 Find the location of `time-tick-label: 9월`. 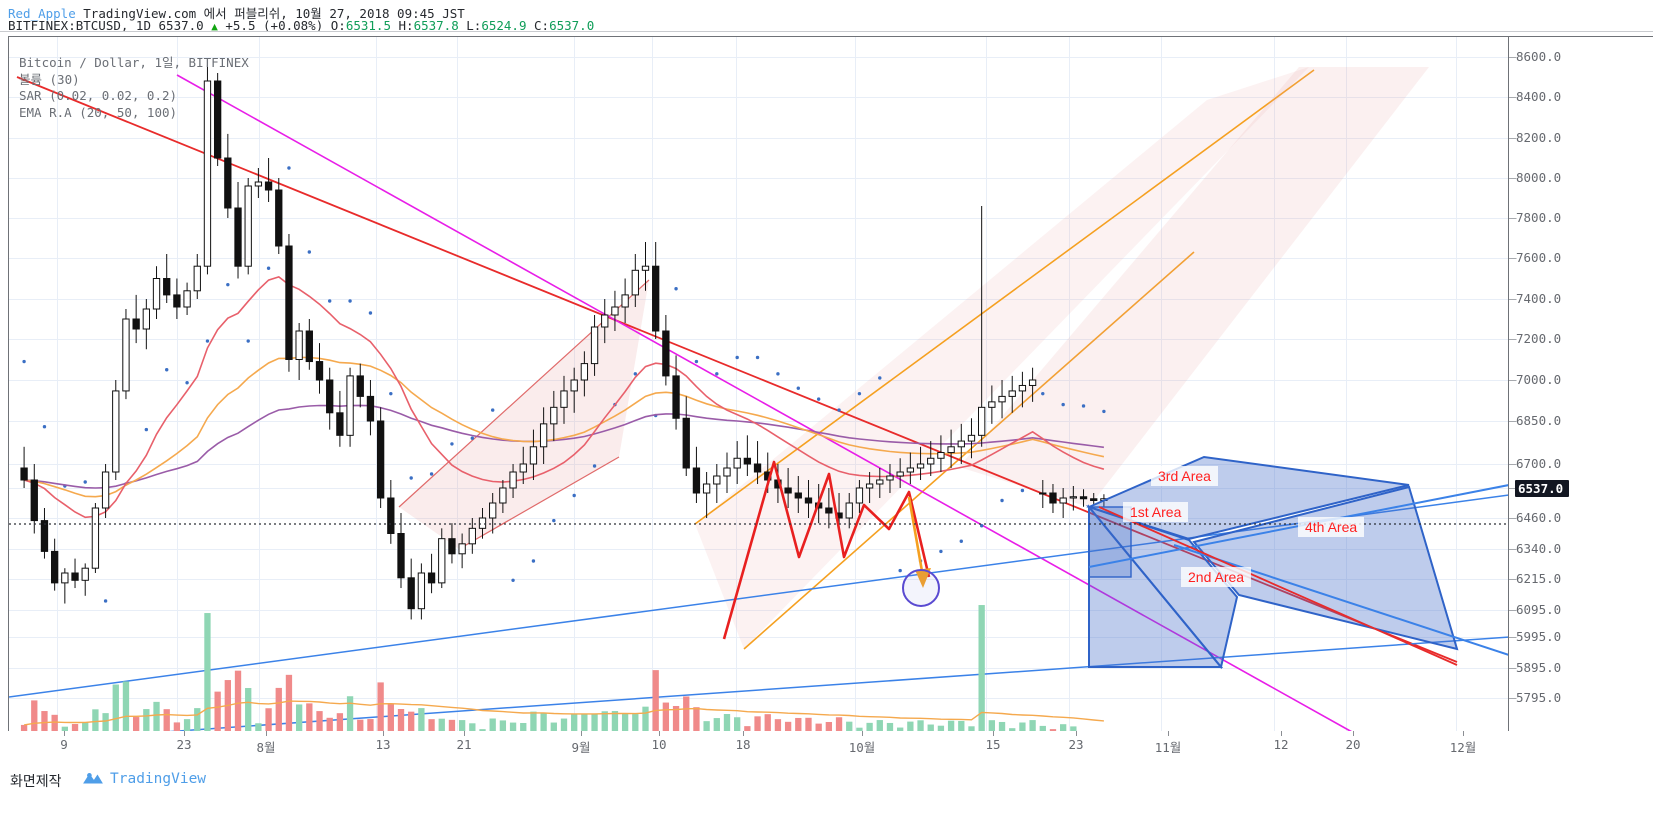

time-tick-label: 9월 is located at coordinates (581, 747).